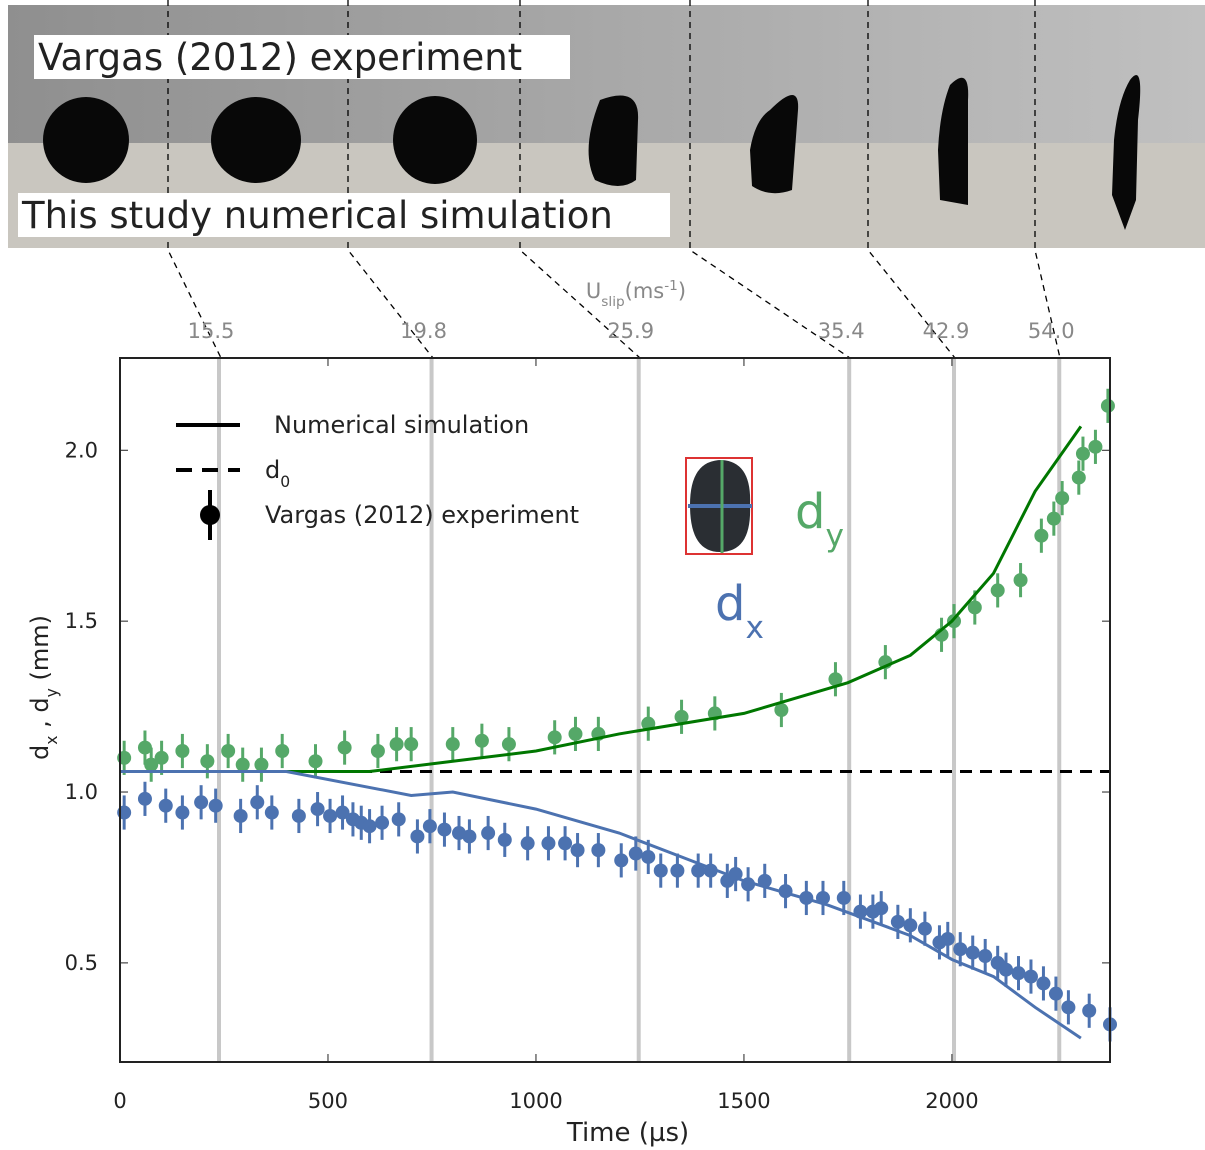 The width and height of the screenshot is (1205, 1150). What do you see at coordinates (40, 716) in the screenshot?
I see `text-part: , d` at bounding box center [40, 716].